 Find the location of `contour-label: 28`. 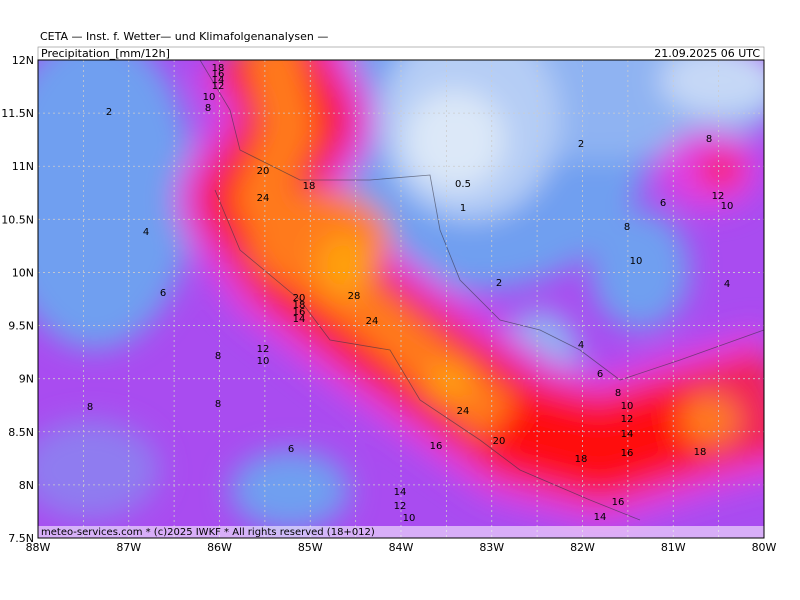

contour-label: 28 is located at coordinates (354, 296).